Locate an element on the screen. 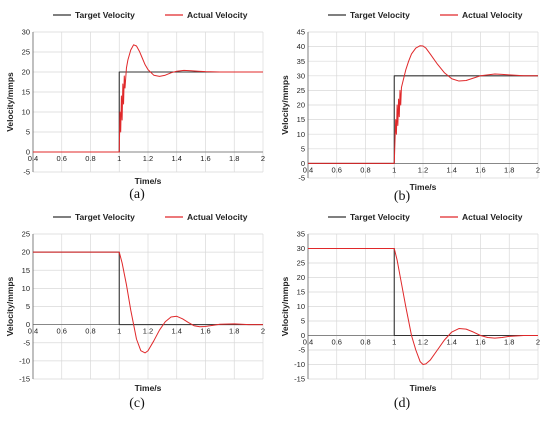  panel-caption: (d) is located at coordinates (402, 403).